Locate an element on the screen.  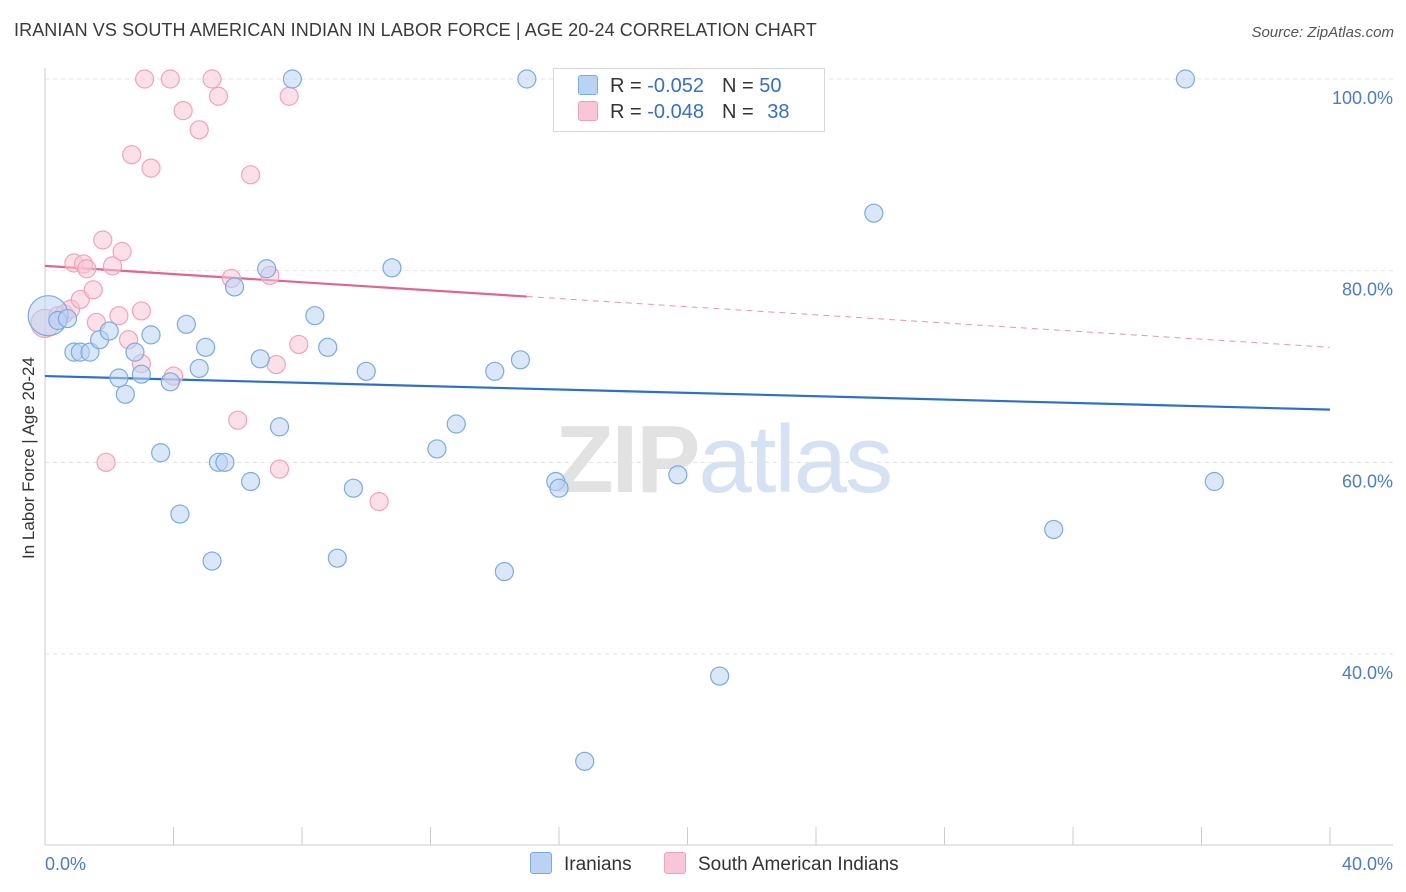
y-axis-label: In Labor Force | Age 20-24 is located at coordinates (28, 458).